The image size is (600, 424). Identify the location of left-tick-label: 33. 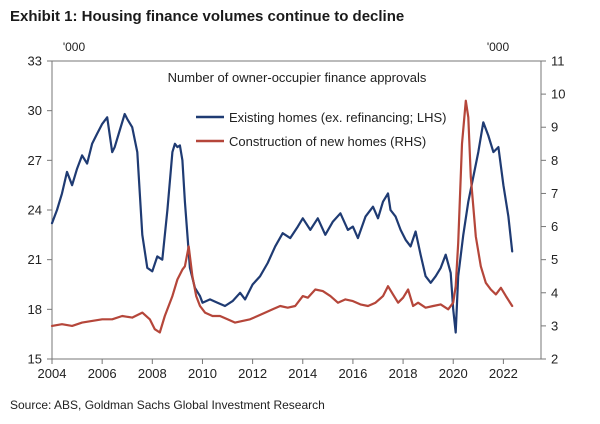
(35, 61).